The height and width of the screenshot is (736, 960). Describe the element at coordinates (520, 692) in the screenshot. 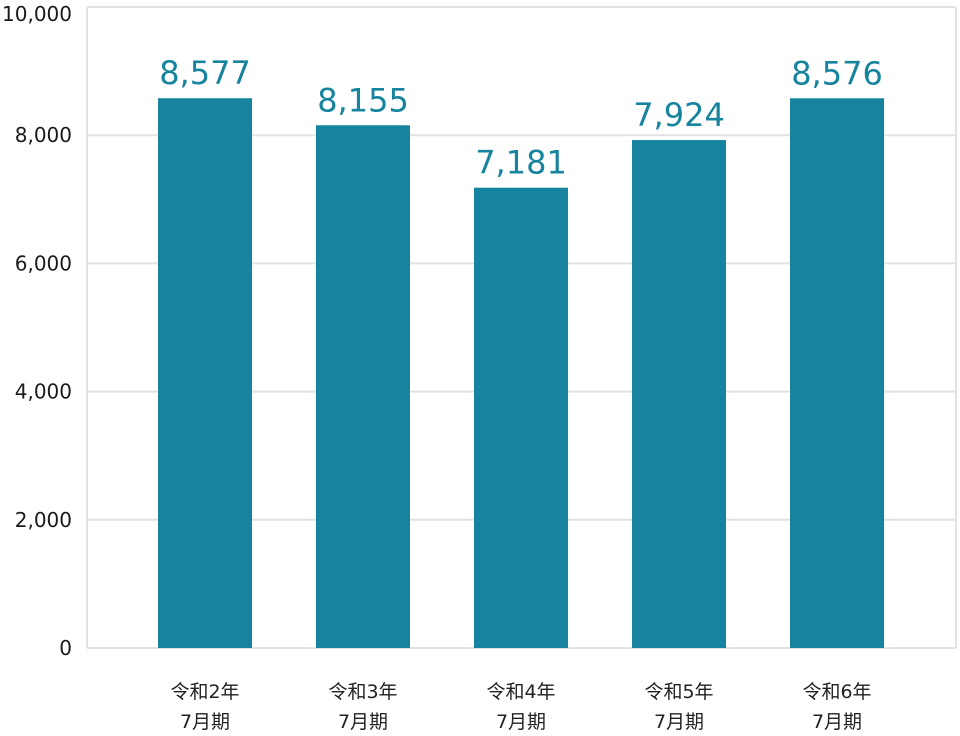

I see `x-category-label: 令和4年` at that location.